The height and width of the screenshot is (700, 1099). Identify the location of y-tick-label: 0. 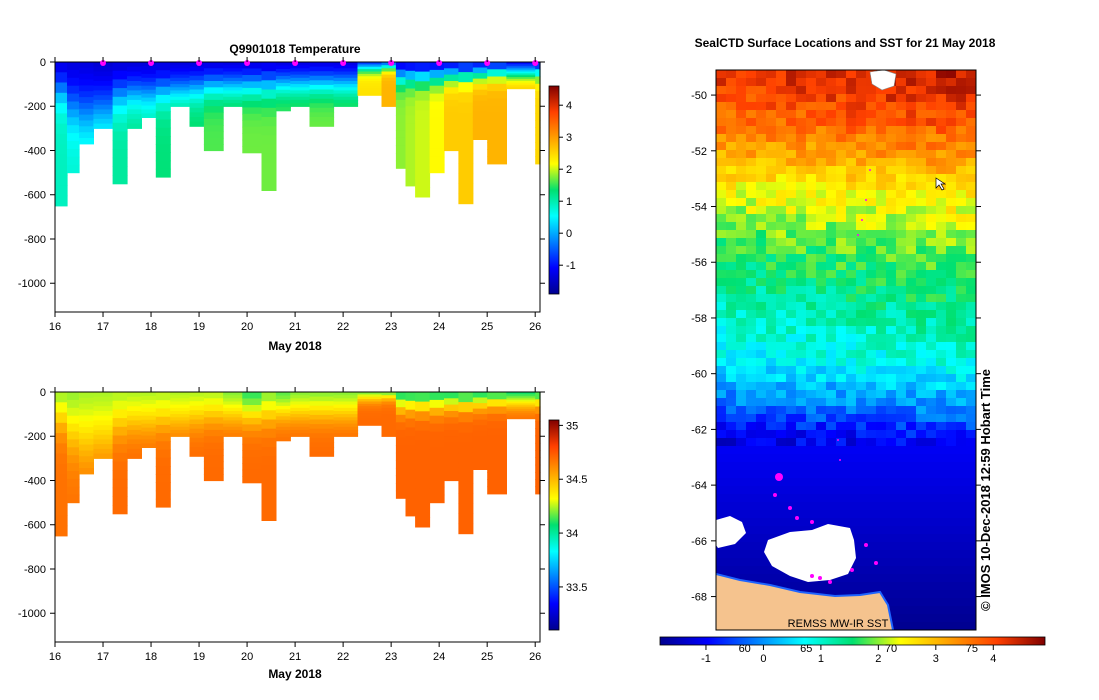
(43, 63).